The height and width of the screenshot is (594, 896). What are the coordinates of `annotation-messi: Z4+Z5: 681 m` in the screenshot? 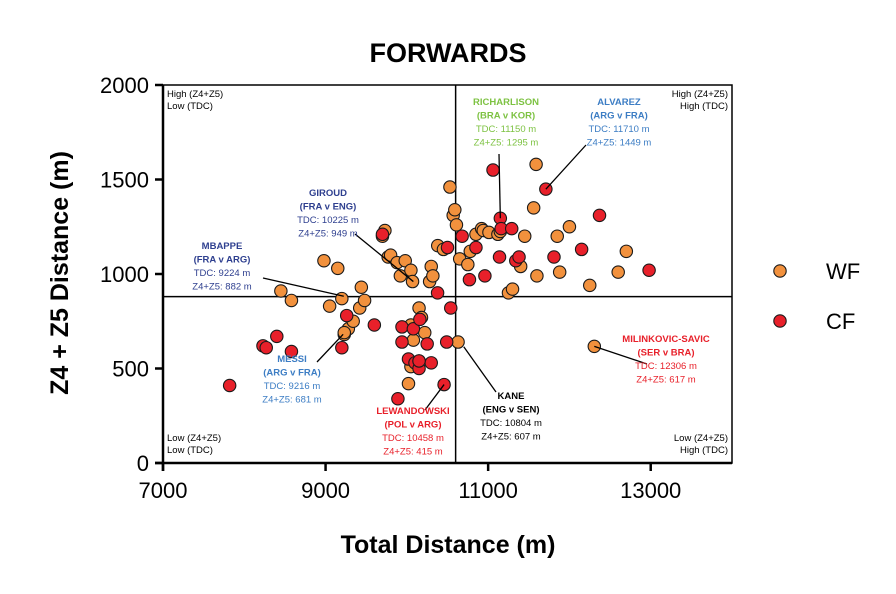 It's located at (291, 400).